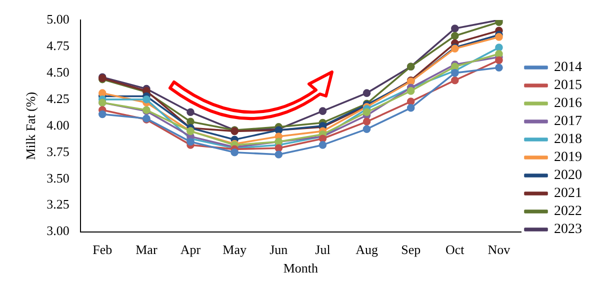 The image size is (602, 281). What do you see at coordinates (568, 230) in the screenshot?
I see `legend-label: 2023` at bounding box center [568, 230].